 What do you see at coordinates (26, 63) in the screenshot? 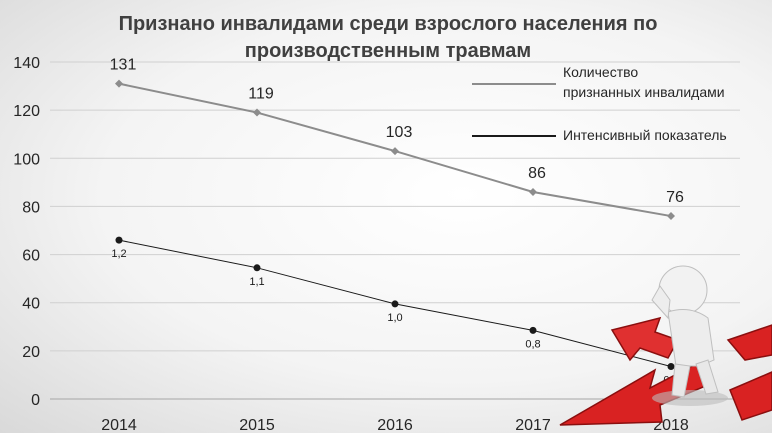
I see `y-tick-label: 140` at bounding box center [26, 63].